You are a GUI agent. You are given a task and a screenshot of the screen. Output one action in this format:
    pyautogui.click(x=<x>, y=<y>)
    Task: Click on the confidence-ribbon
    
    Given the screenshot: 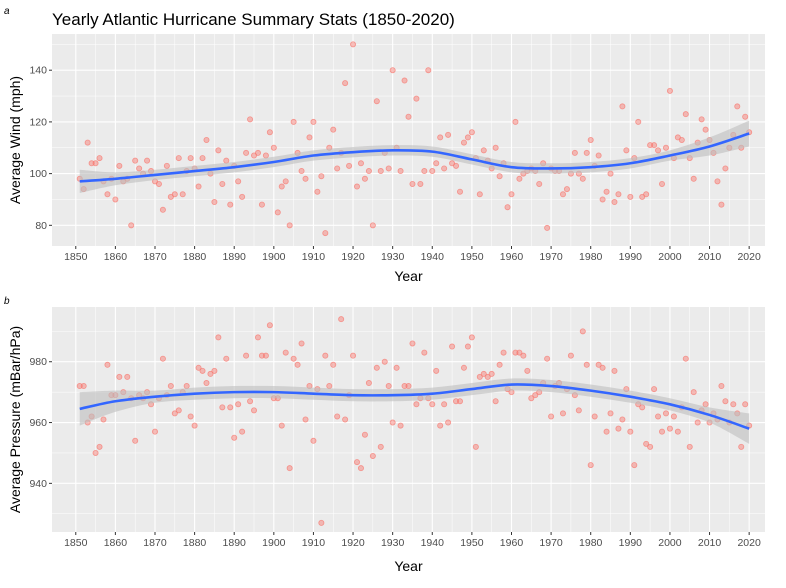 What is the action you would take?
    pyautogui.click(x=414, y=411)
    